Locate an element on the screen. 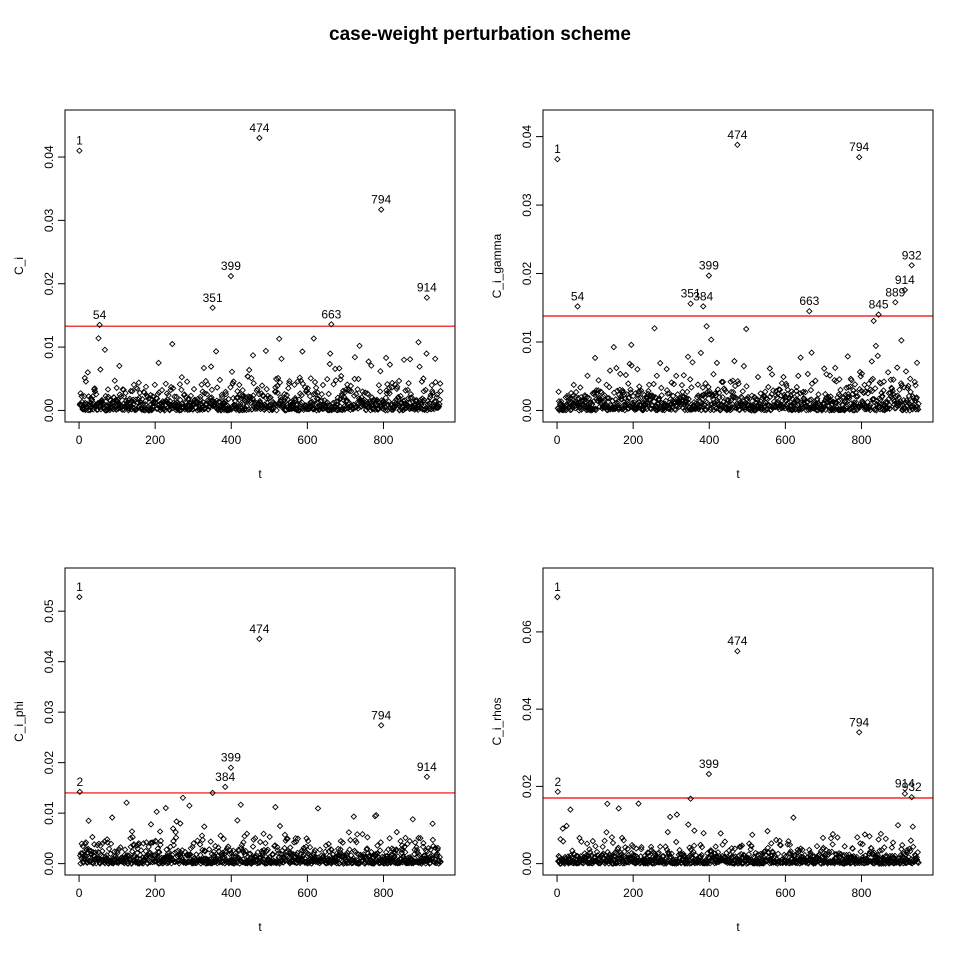 This screenshot has height=960, width=960. y-axis-label: C_i_rhos is located at coordinates (497, 721).